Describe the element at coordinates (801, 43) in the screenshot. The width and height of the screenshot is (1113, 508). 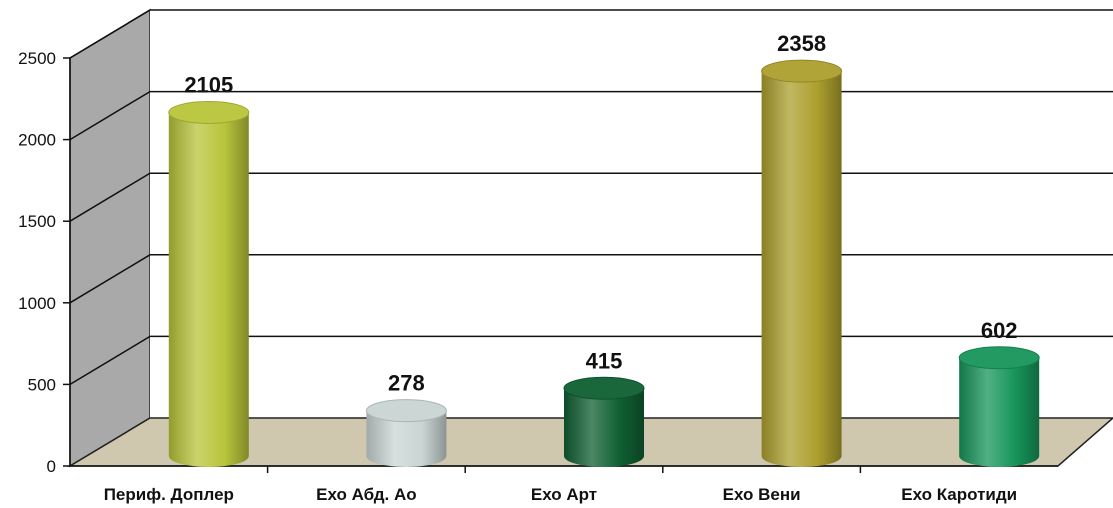
I see `data-label: 2358` at that location.